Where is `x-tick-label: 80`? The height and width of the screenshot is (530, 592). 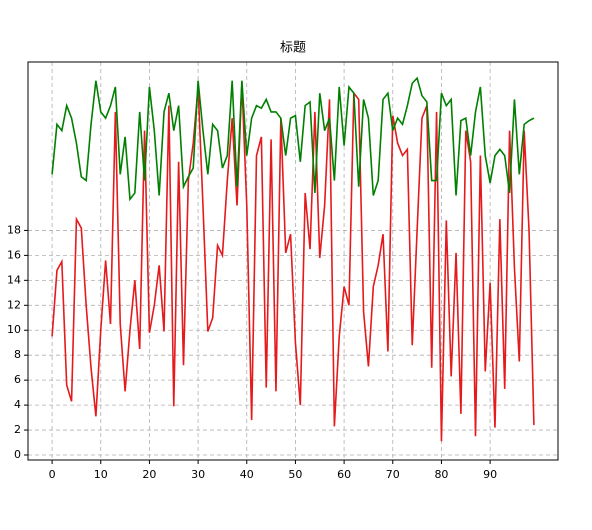
x-tick-label: 80 is located at coordinates (441, 474).